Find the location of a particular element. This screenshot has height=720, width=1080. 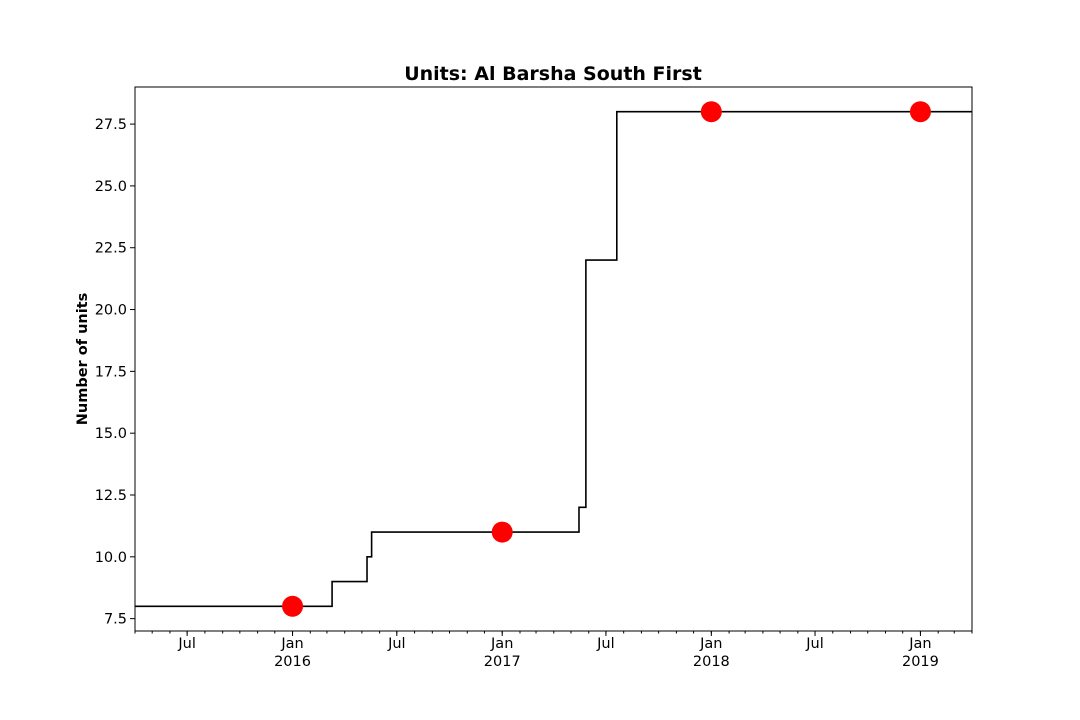

y-tick-label: 20.0 is located at coordinates (111, 311).